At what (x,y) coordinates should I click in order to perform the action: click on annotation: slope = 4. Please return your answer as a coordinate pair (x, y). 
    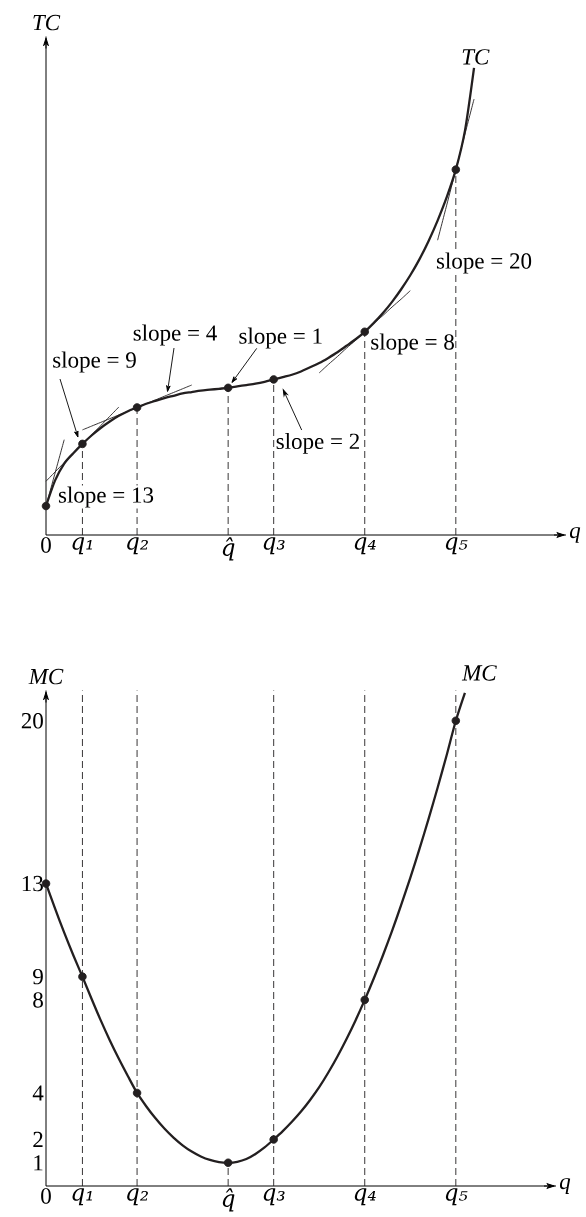
    Looking at the image, I should click on (175, 335).